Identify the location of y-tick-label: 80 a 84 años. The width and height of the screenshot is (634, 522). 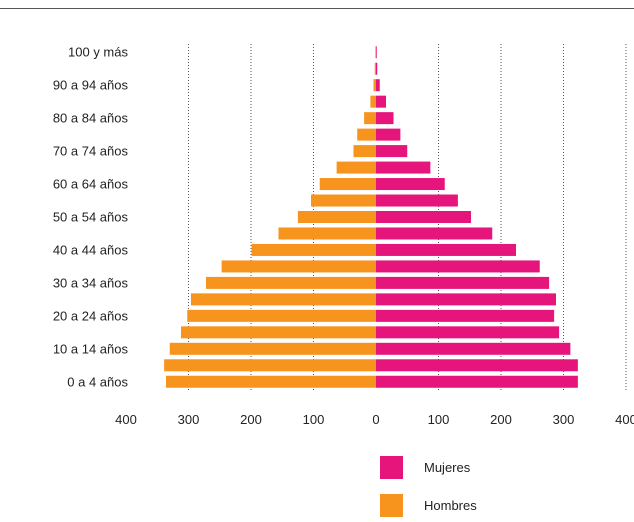
(91, 118).